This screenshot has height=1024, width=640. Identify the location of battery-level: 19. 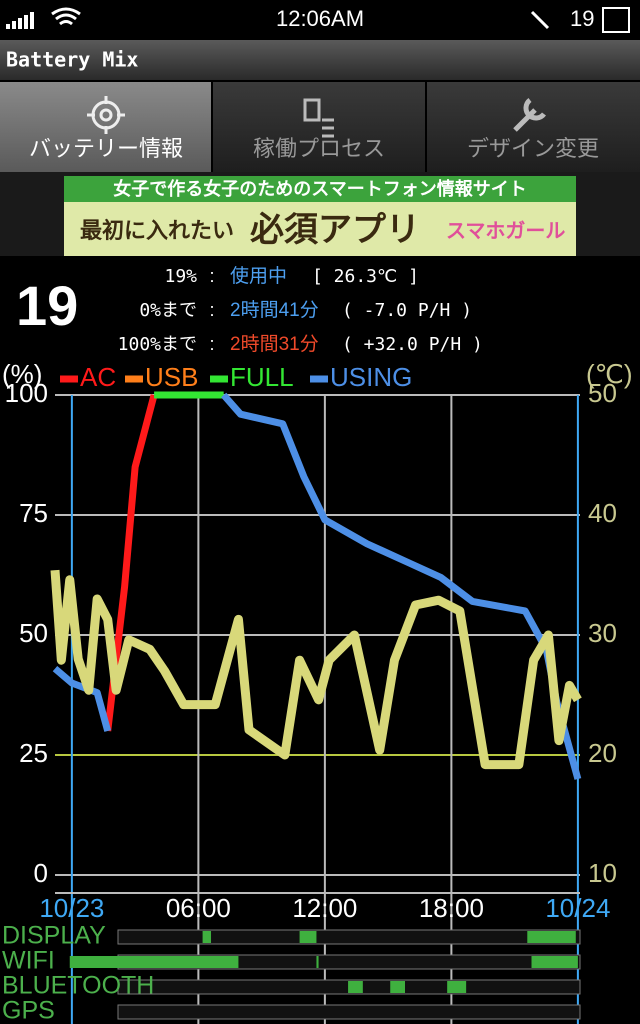
(582, 18).